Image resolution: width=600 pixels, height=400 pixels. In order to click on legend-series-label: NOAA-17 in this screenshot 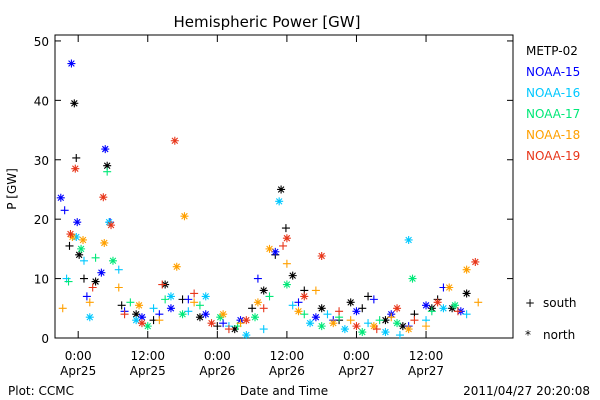, I will do `click(553, 114)`.